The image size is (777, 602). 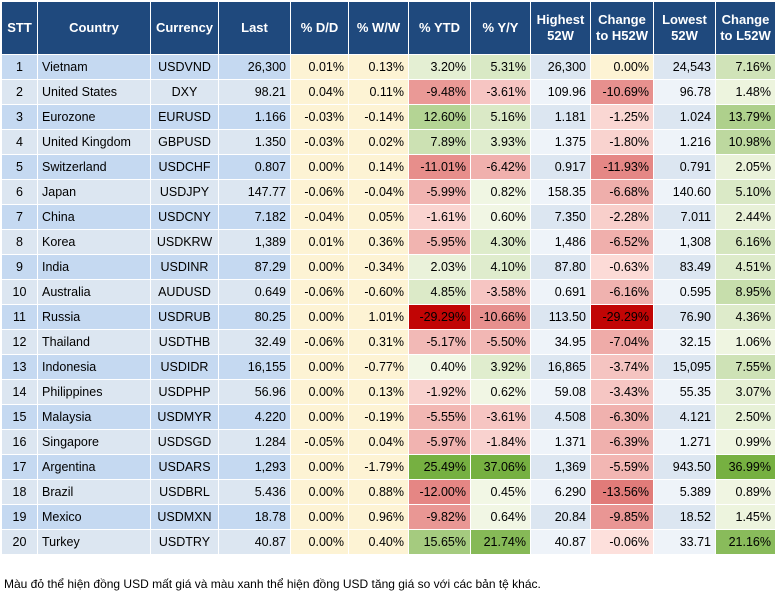 I want to click on table-cell: 32.15, so click(x=684, y=342).